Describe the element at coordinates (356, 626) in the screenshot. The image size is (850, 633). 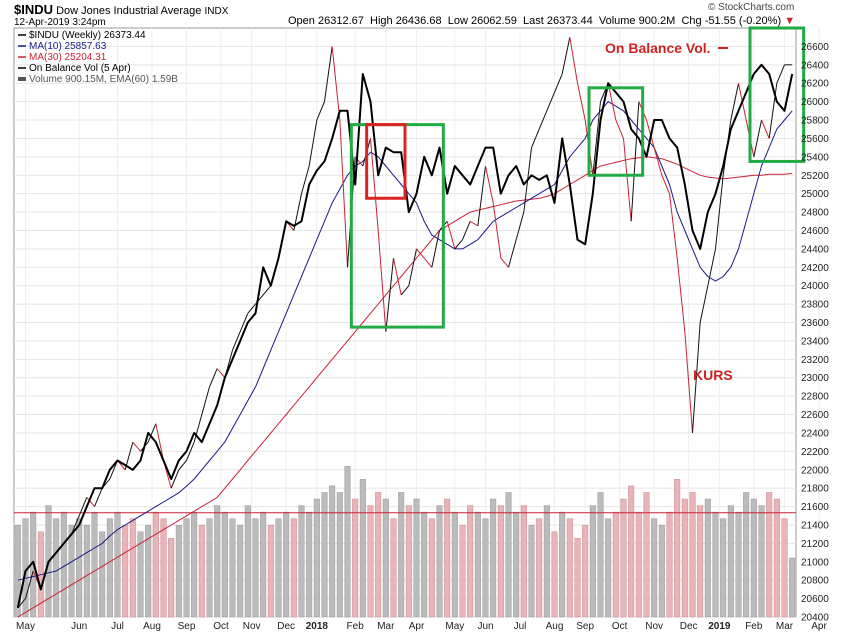
I see `x-tick-label: Feb` at that location.